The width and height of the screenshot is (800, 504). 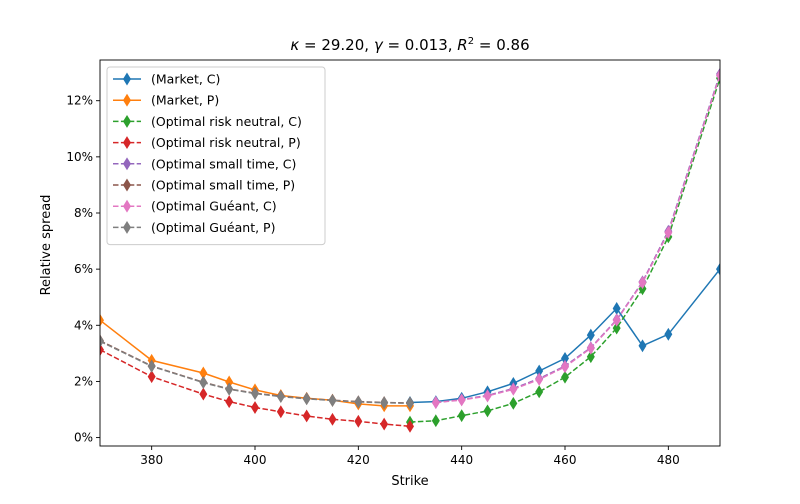 What do you see at coordinates (213, 227) in the screenshot?
I see `legend-label-7: (Optimal Guéant, P)` at bounding box center [213, 227].